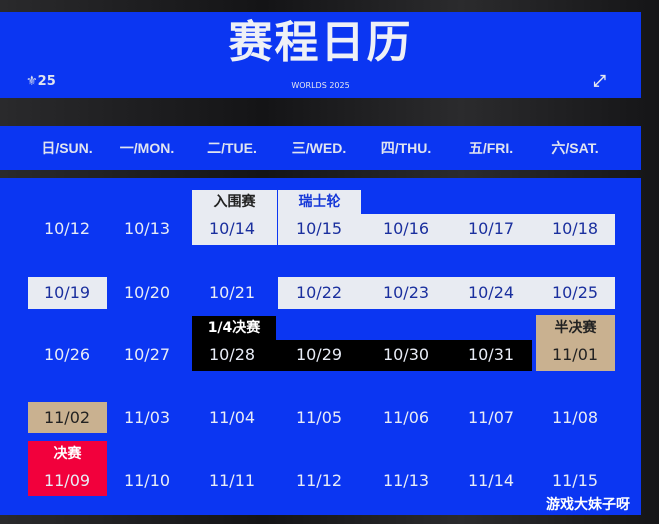 Image resolution: width=659 pixels, height=524 pixels. I want to click on date-cell: 11/01, so click(575, 354).